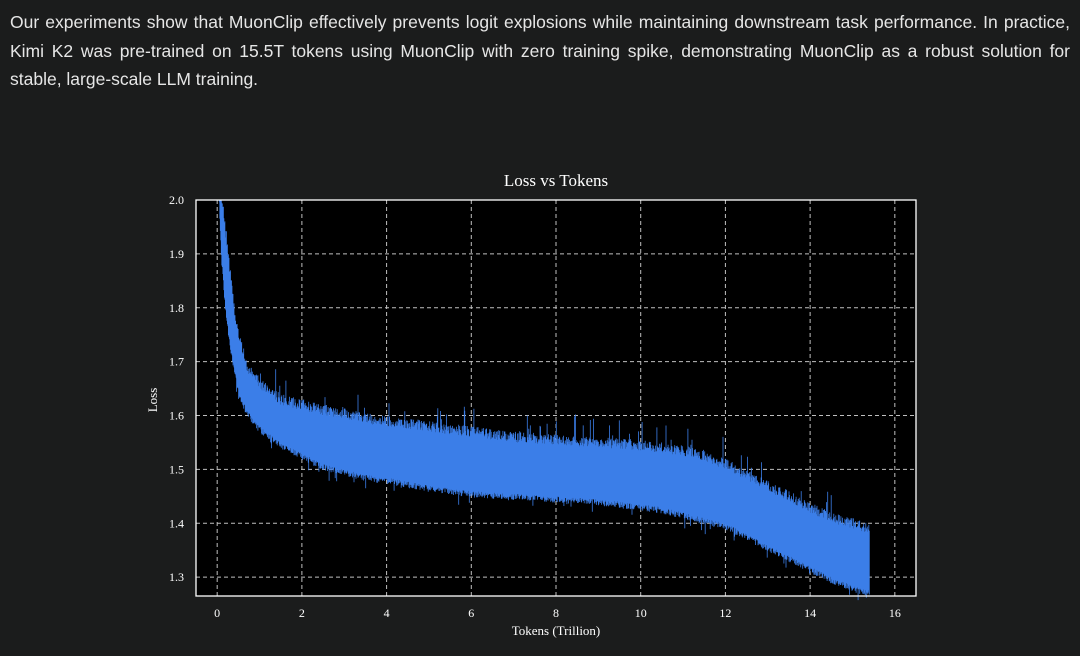 The width and height of the screenshot is (1080, 656). What do you see at coordinates (641, 613) in the screenshot?
I see `x-tick-label: 10` at bounding box center [641, 613].